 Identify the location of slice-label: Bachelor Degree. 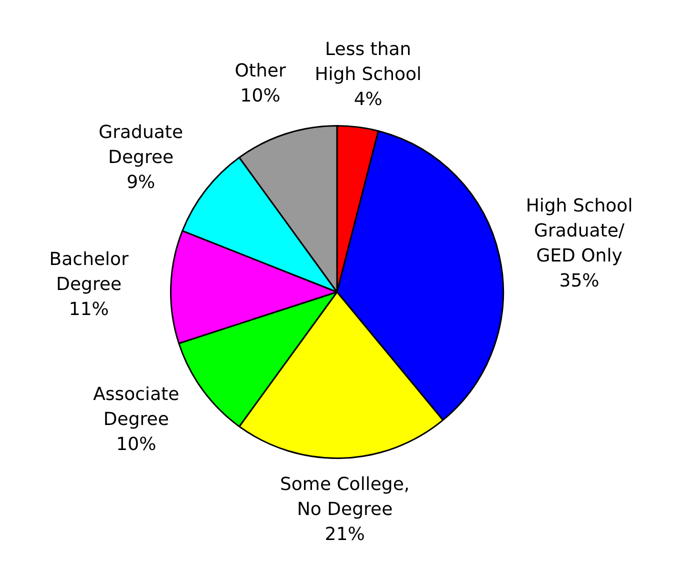
(89, 271).